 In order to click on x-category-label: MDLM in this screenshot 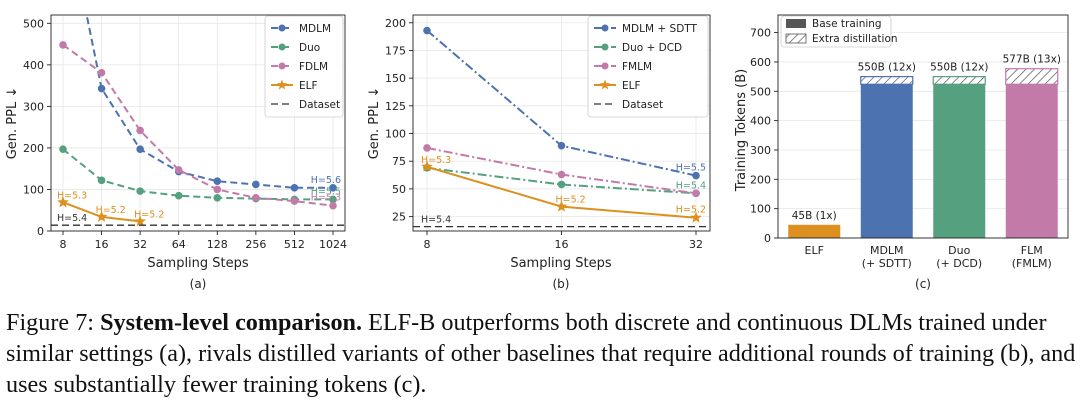, I will do `click(887, 250)`.